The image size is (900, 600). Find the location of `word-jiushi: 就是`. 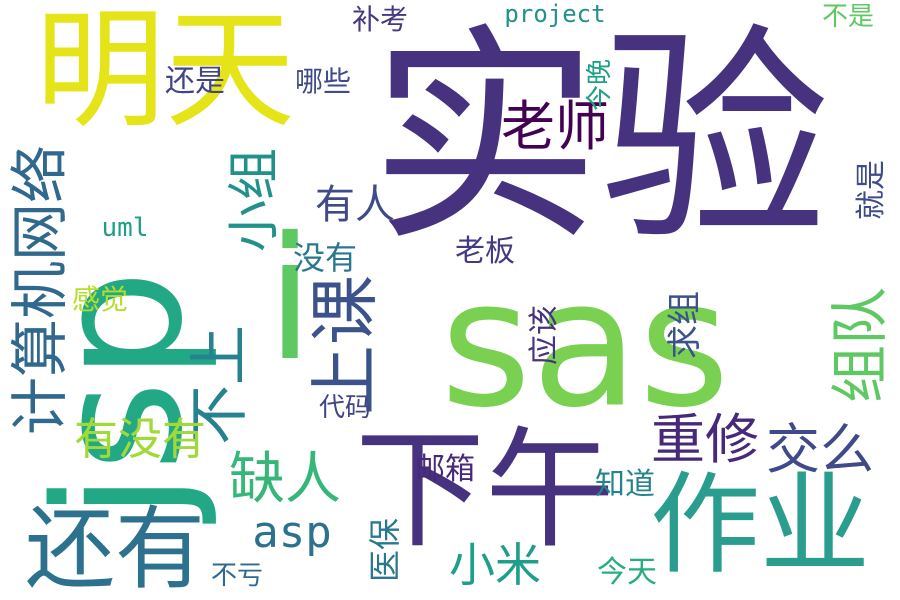

word-jiushi: 就是 is located at coordinates (871, 190).